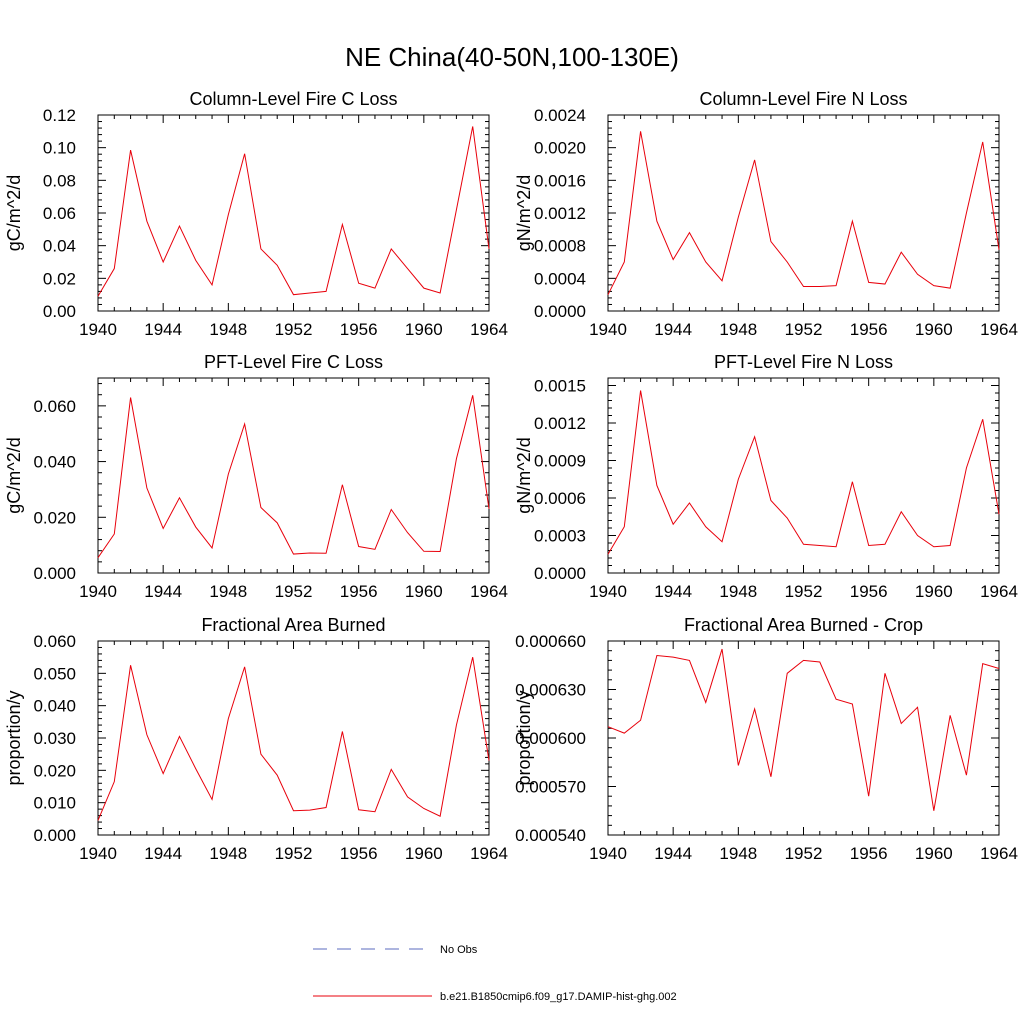 The height and width of the screenshot is (1024, 1024). I want to click on y-tick-label: 0.12, so click(59, 115).